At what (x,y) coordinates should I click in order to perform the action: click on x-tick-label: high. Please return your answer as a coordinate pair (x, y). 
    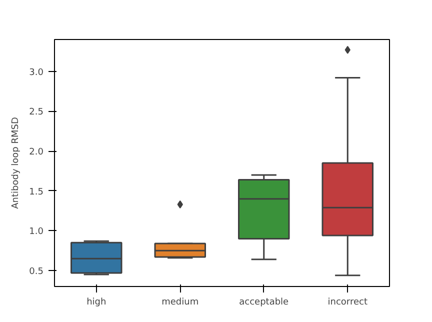
    Looking at the image, I should click on (96, 303).